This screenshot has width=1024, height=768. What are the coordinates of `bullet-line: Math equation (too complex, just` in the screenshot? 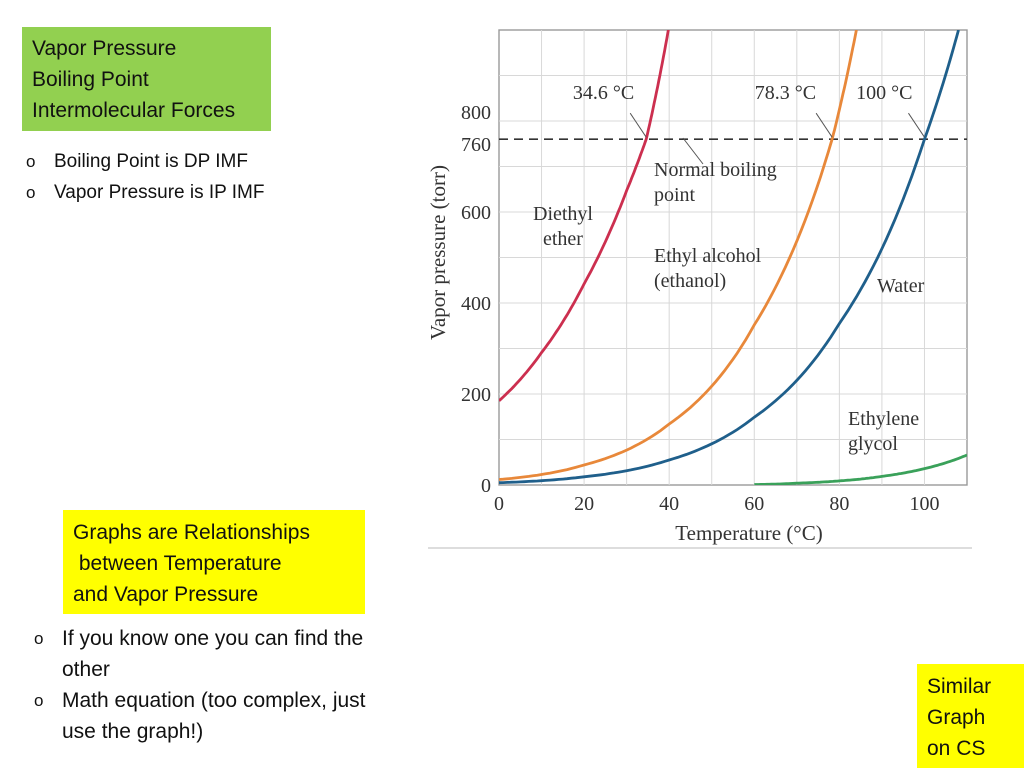 It's located at (214, 700).